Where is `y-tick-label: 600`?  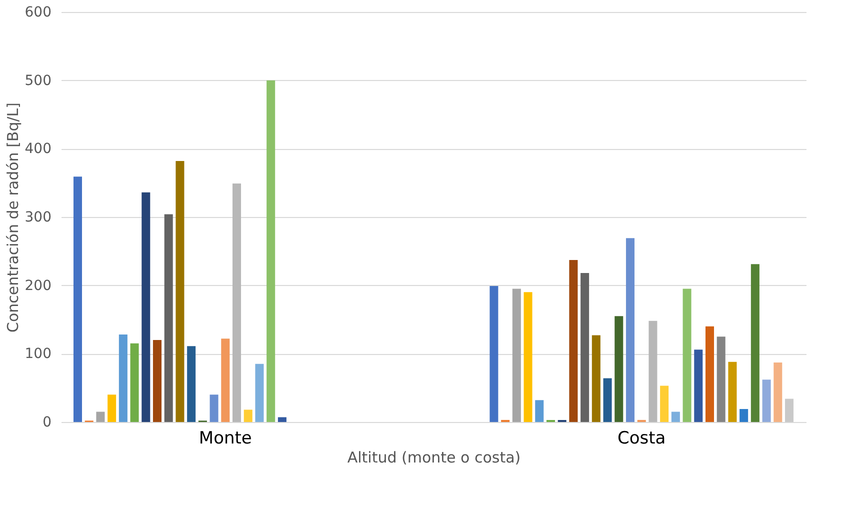 y-tick-label: 600 is located at coordinates (38, 12).